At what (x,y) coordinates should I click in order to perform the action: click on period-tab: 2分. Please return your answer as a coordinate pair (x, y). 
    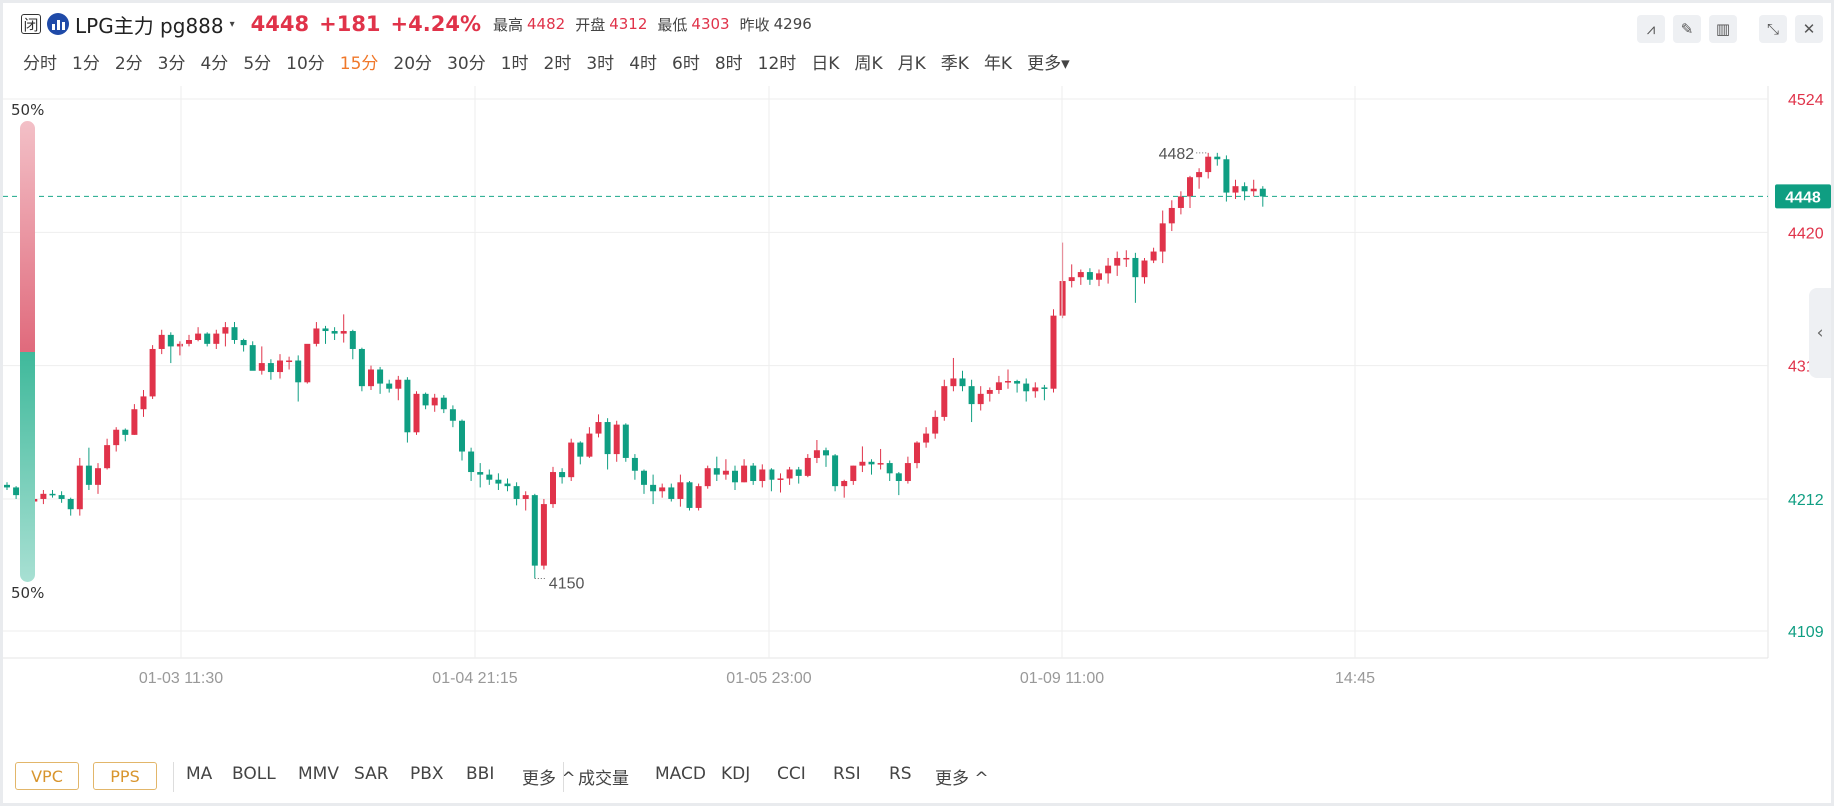
    Looking at the image, I should click on (128, 64).